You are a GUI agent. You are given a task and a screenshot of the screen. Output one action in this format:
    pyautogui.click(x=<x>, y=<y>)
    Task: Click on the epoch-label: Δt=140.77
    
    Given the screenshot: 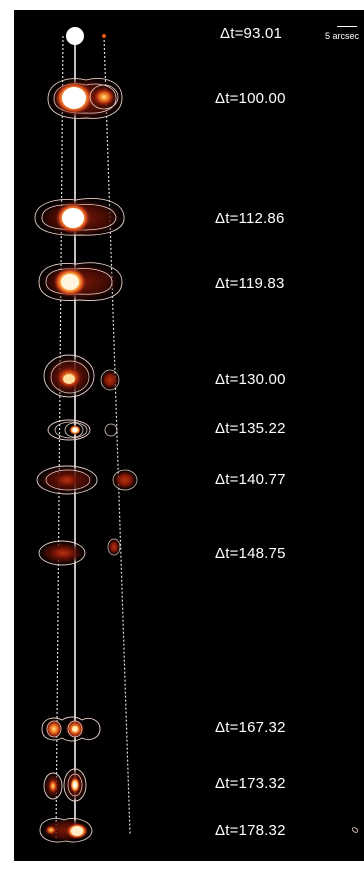 What is the action you would take?
    pyautogui.click(x=250, y=479)
    